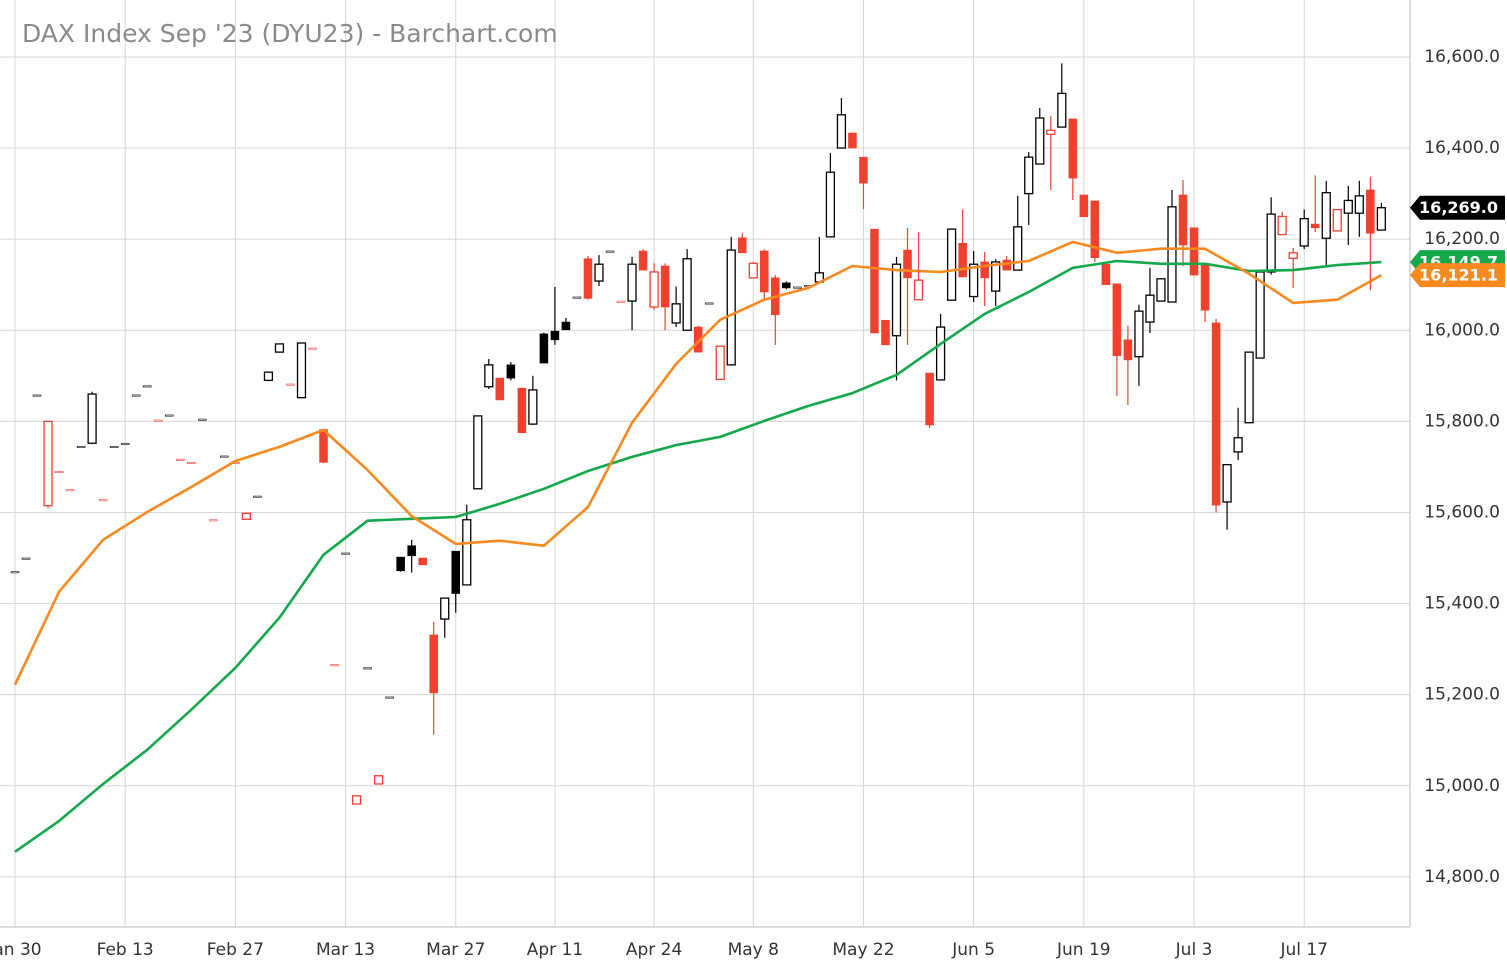 The width and height of the screenshot is (1507, 967). I want to click on x-tick-label: May 22, so click(863, 950).